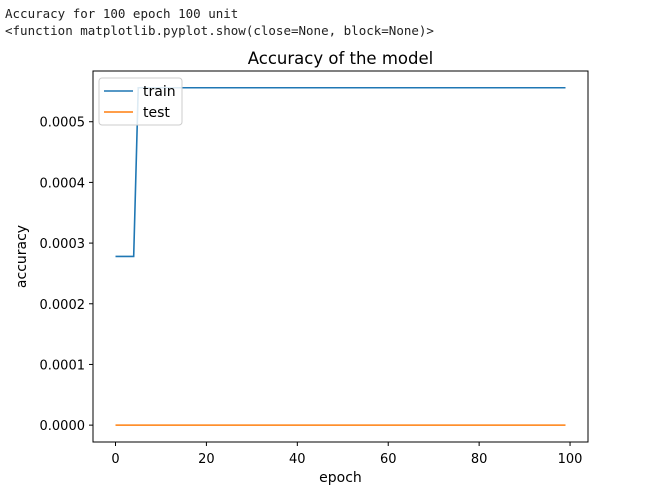  What do you see at coordinates (63, 365) in the screenshot?
I see `y-tick-label: 0.0001` at bounding box center [63, 365].